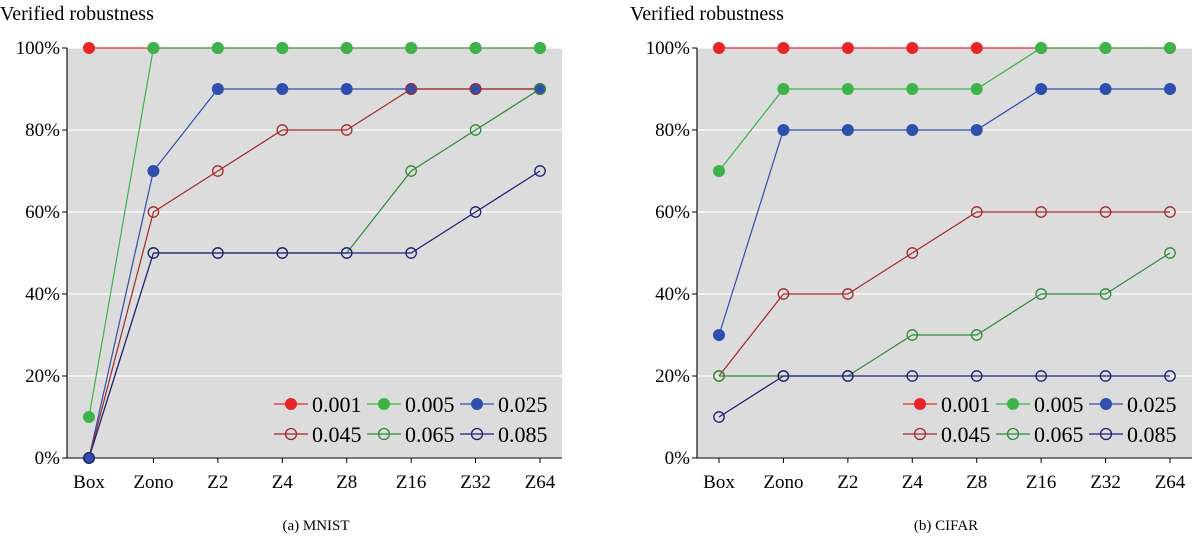 This screenshot has width=1203, height=539. What do you see at coordinates (1105, 482) in the screenshot?
I see `x-tick-label: Z32` at bounding box center [1105, 482].